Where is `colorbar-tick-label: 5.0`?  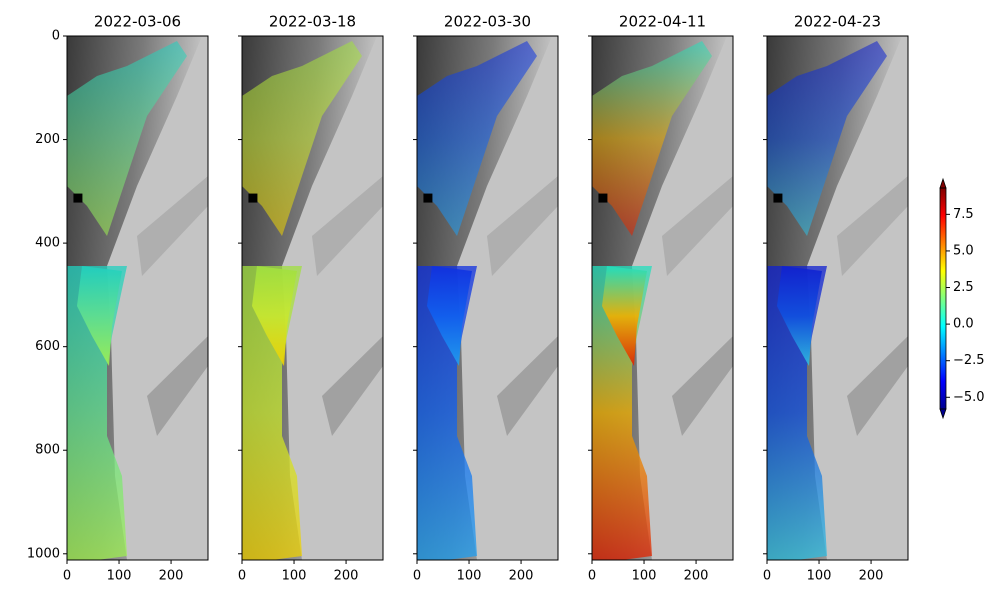 colorbar-tick-label: 5.0 is located at coordinates (963, 250).